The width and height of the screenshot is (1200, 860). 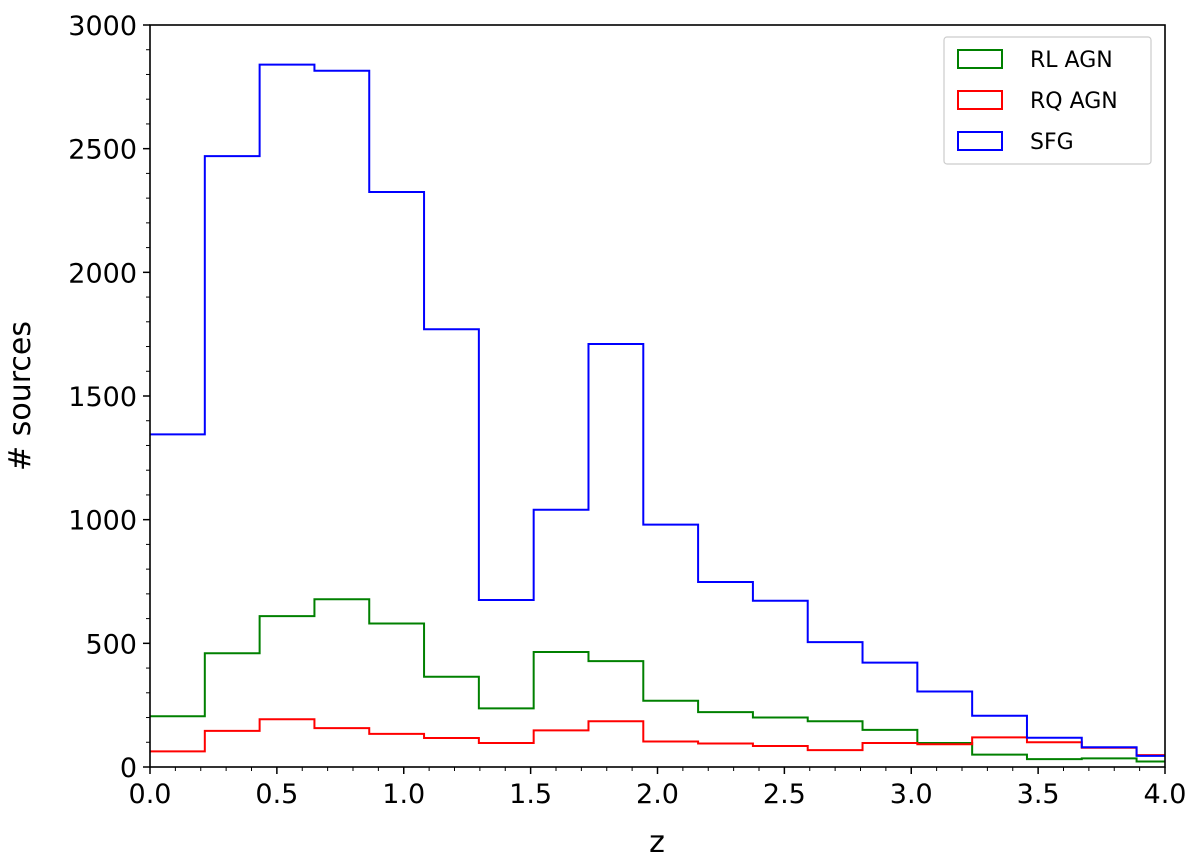 What do you see at coordinates (1074, 101) in the screenshot?
I see `legend-label-rq-agn: RQ AGN` at bounding box center [1074, 101].